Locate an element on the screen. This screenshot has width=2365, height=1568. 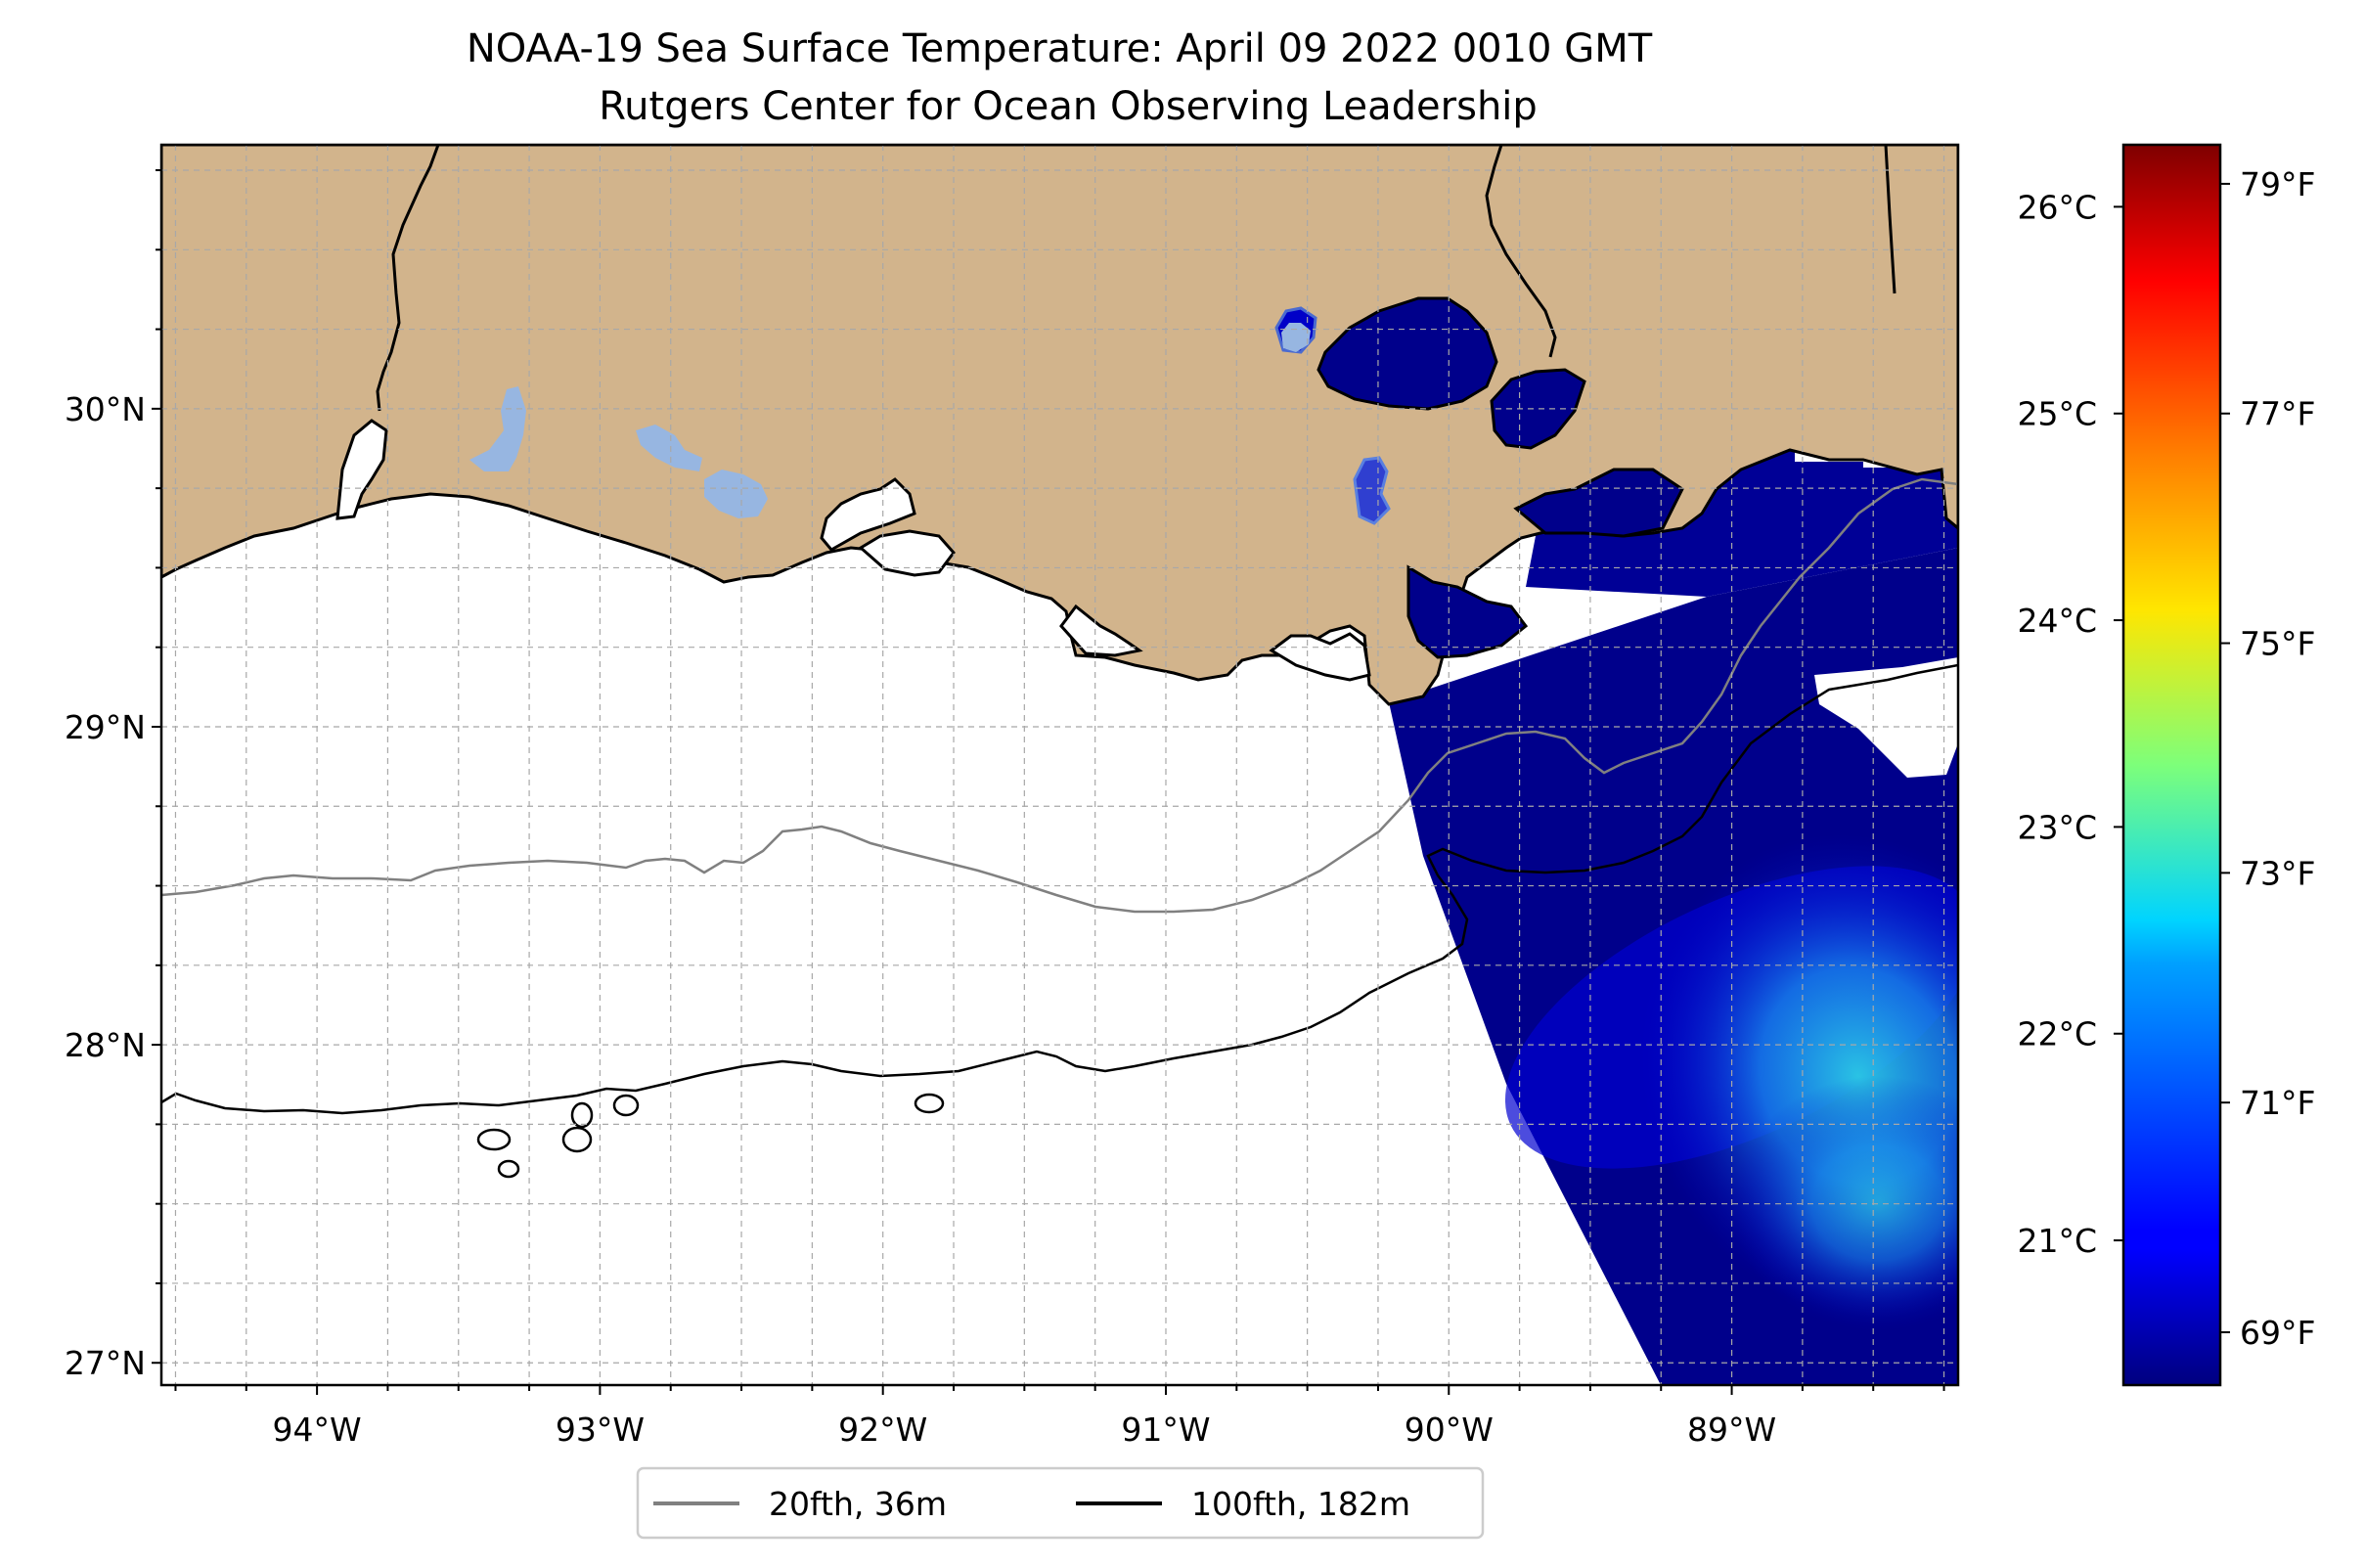
toledo-bend-lake is located at coordinates (497, 428).